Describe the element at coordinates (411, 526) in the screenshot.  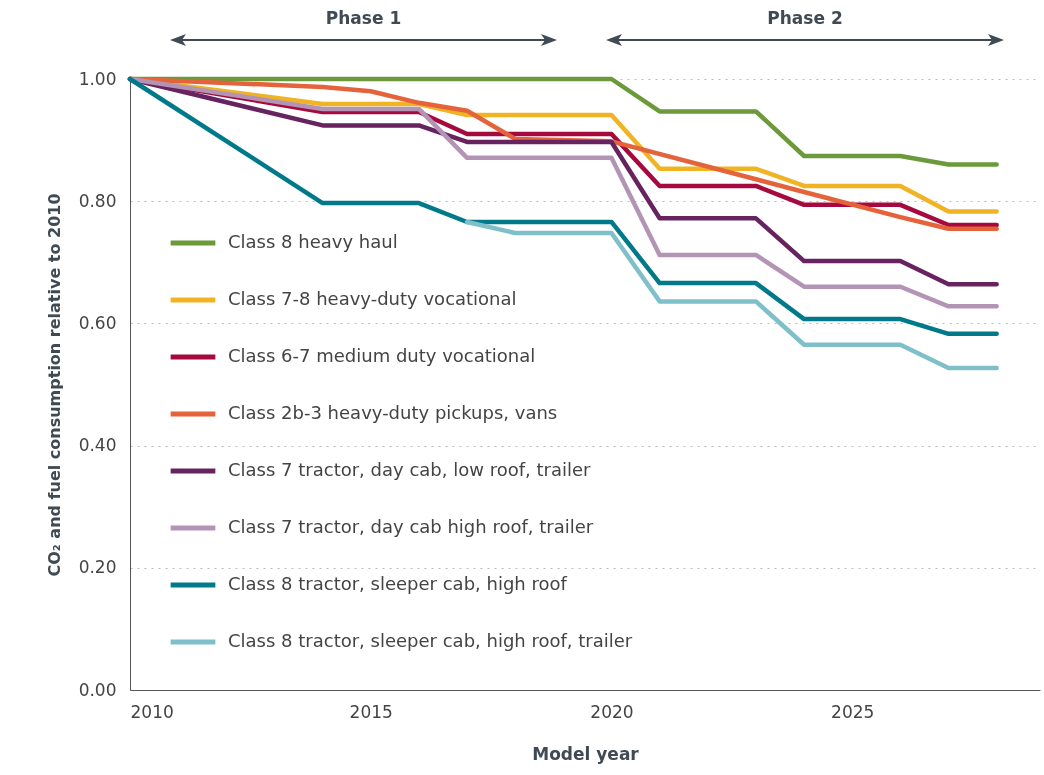
I see `legend-label: Class 7 tractor, day cab high roof, trailer` at that location.